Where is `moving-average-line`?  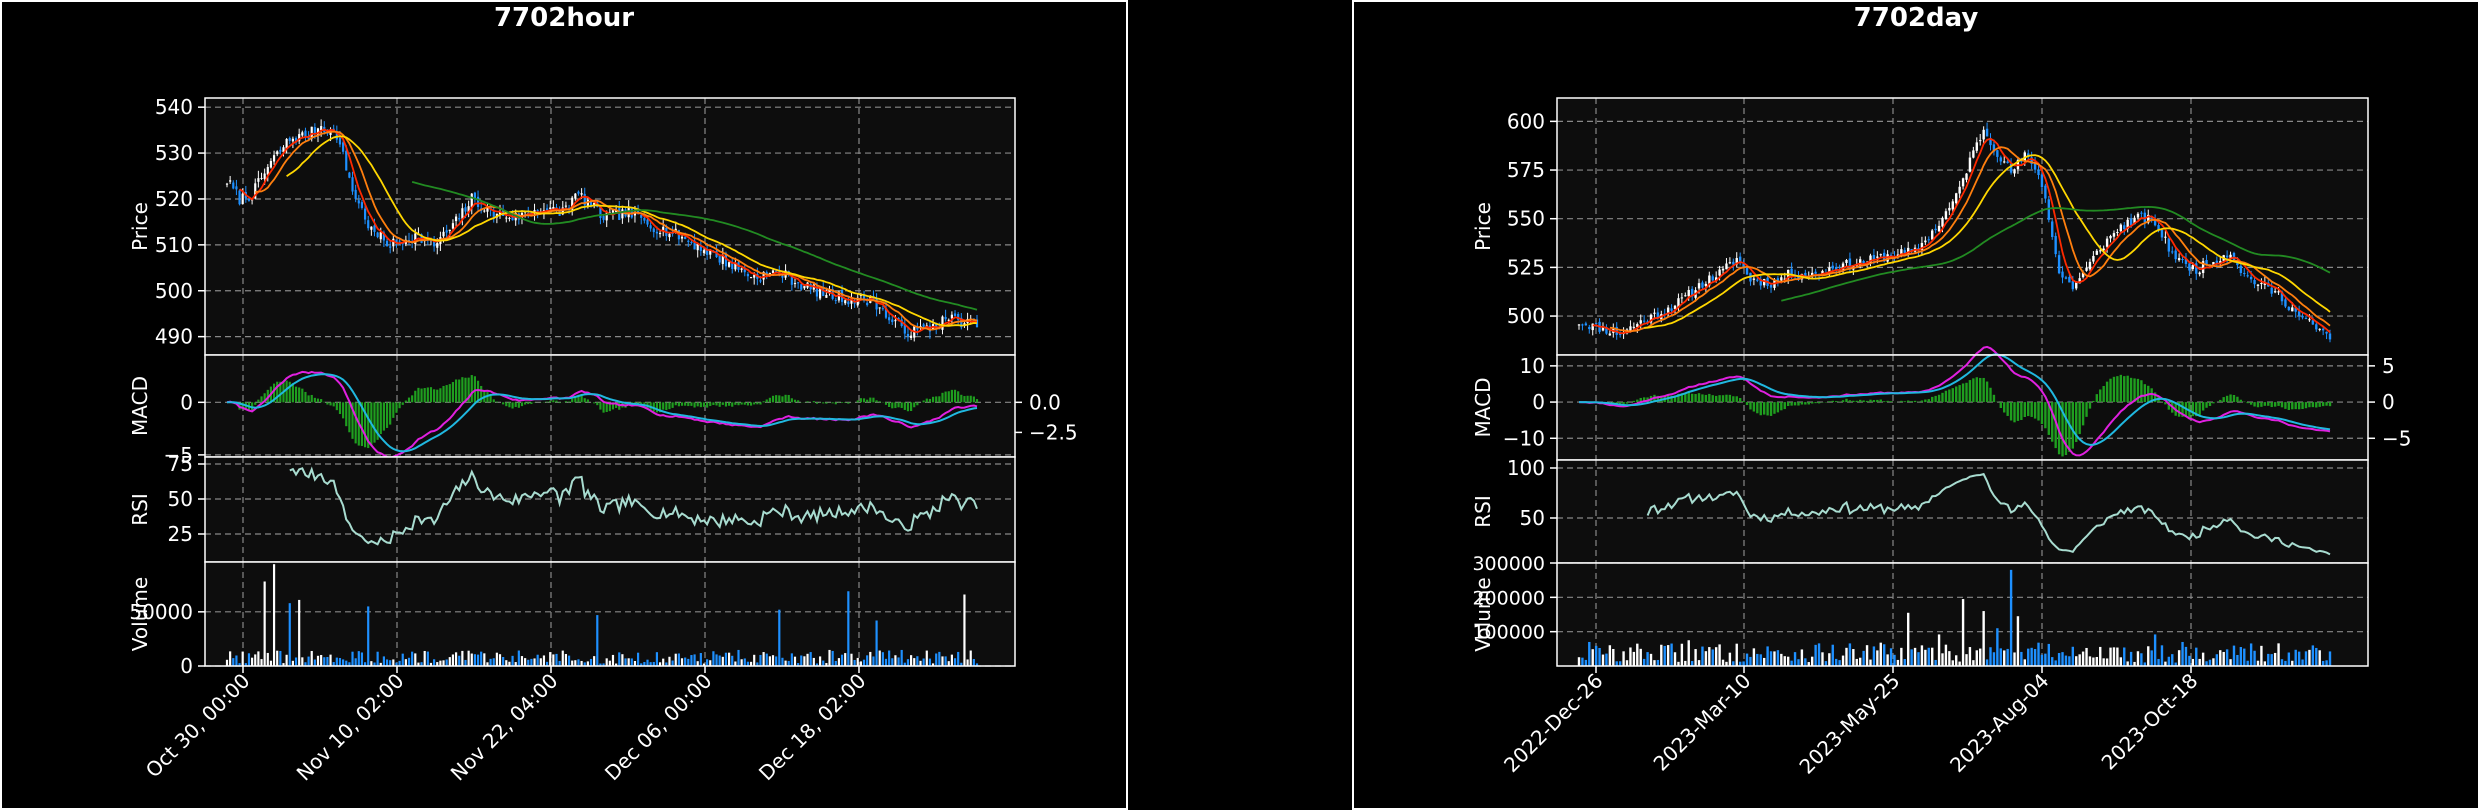 moving-average-line is located at coordinates (694, 246).